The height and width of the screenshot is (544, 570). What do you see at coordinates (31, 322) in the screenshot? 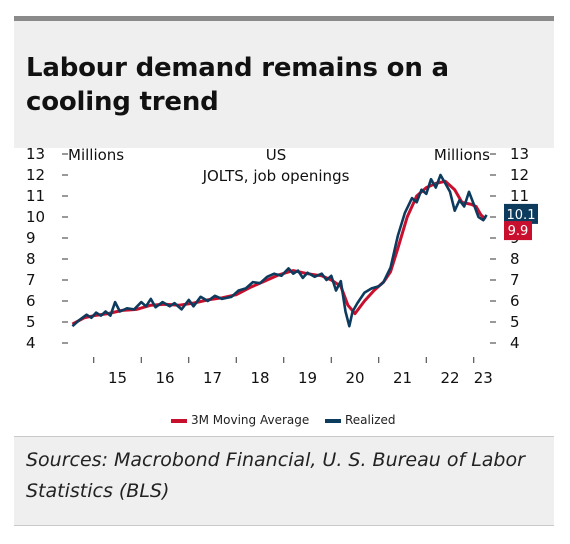
I see `y-tick-left: 5` at bounding box center [31, 322].